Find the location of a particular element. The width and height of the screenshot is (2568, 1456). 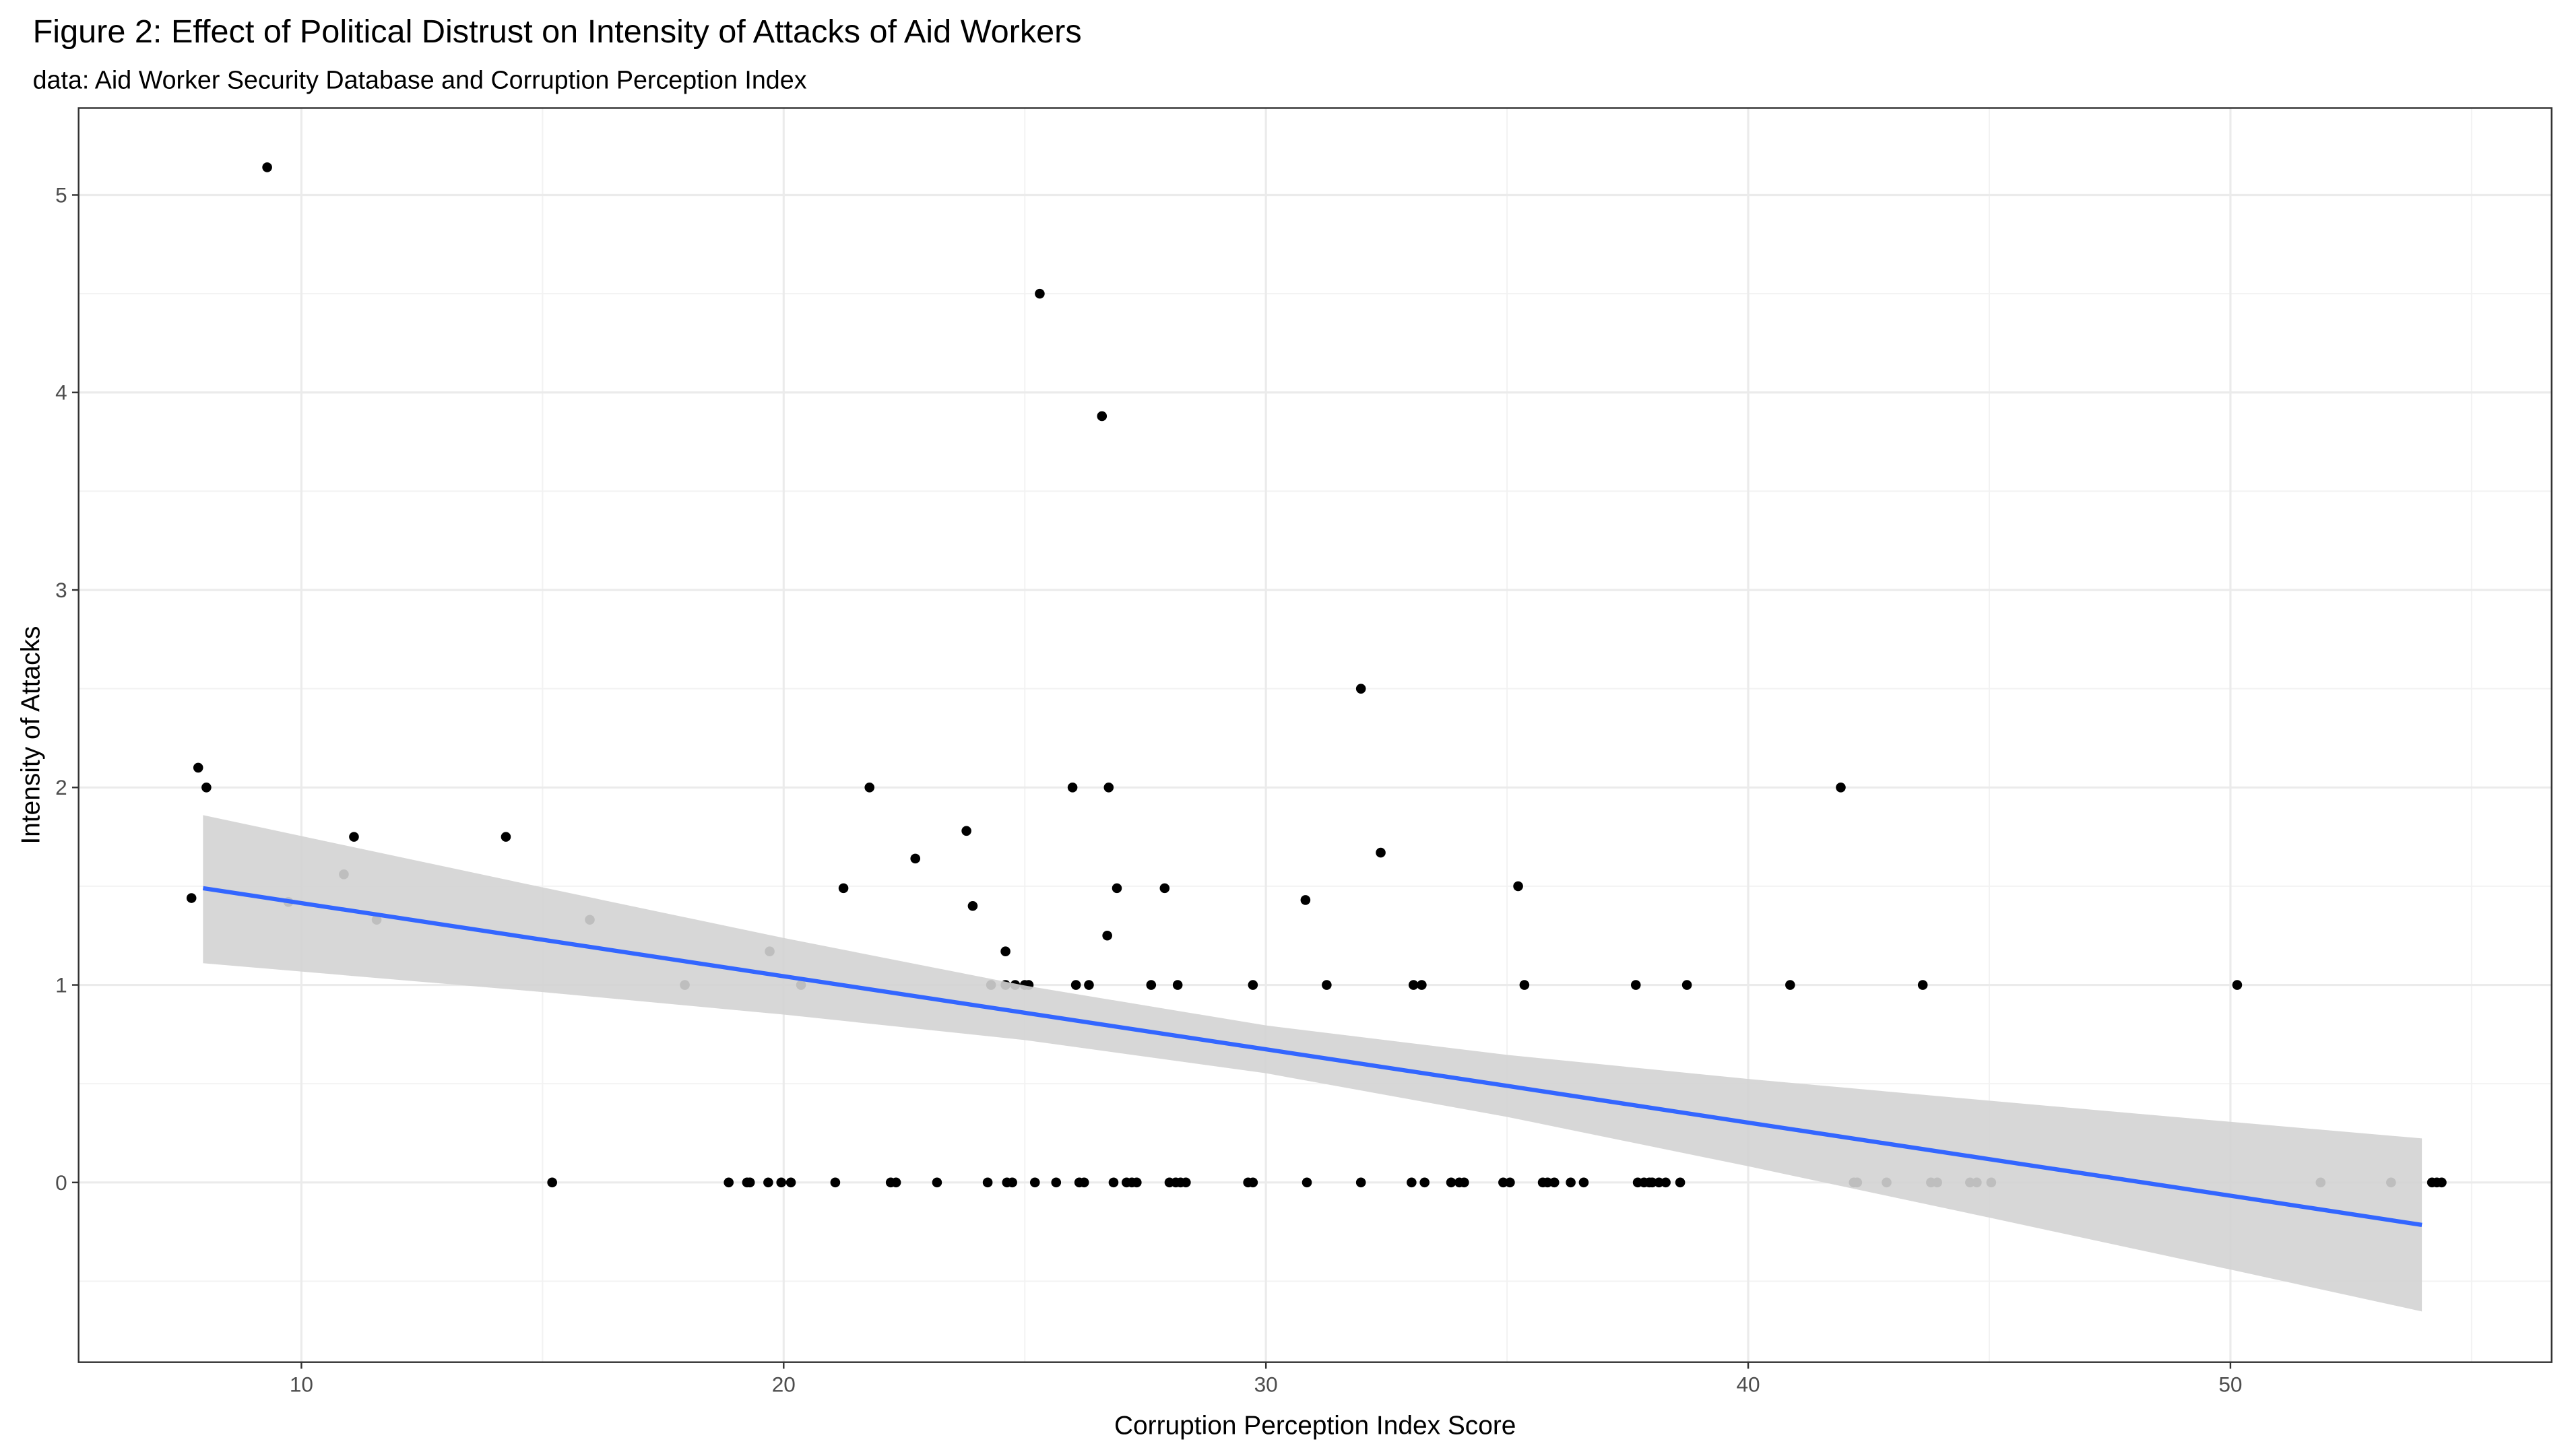

y-tick-label: 4 is located at coordinates (61, 393).